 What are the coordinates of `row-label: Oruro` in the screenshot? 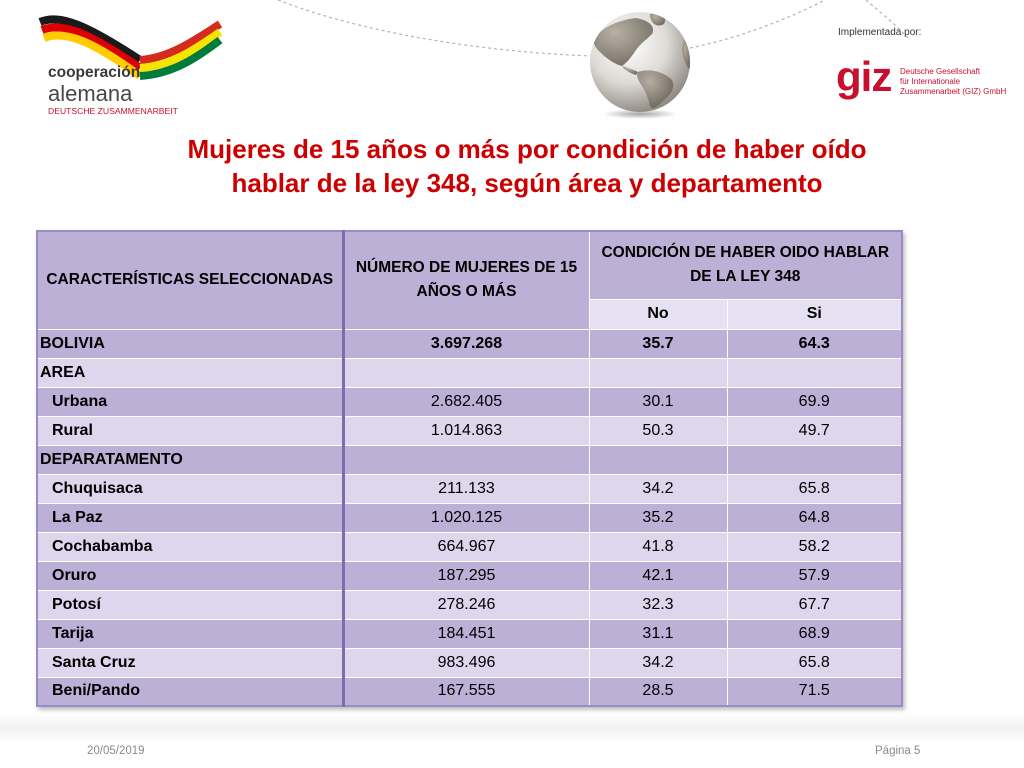 It's located at (190, 575).